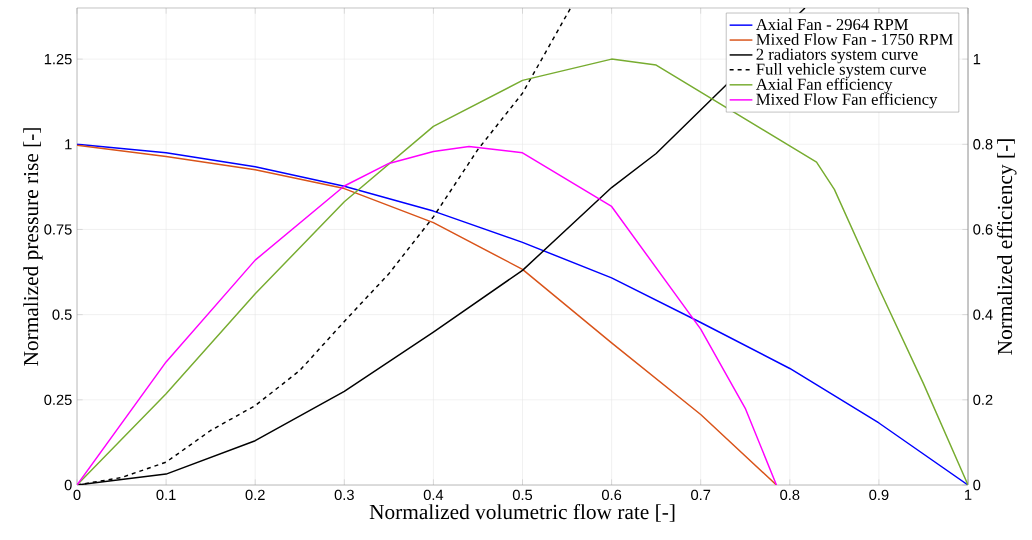 Image resolution: width=1032 pixels, height=540 pixels. Describe the element at coordinates (433, 495) in the screenshot. I see `x-tick-label: 0.4` at that location.